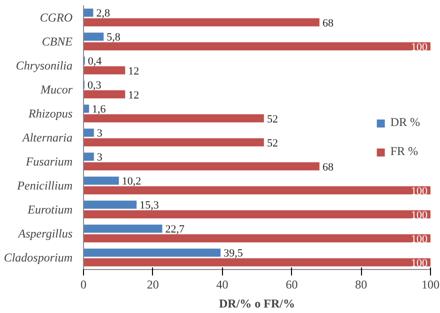  Describe the element at coordinates (292, 285) in the screenshot. I see `x-tick-label: 60` at that location.